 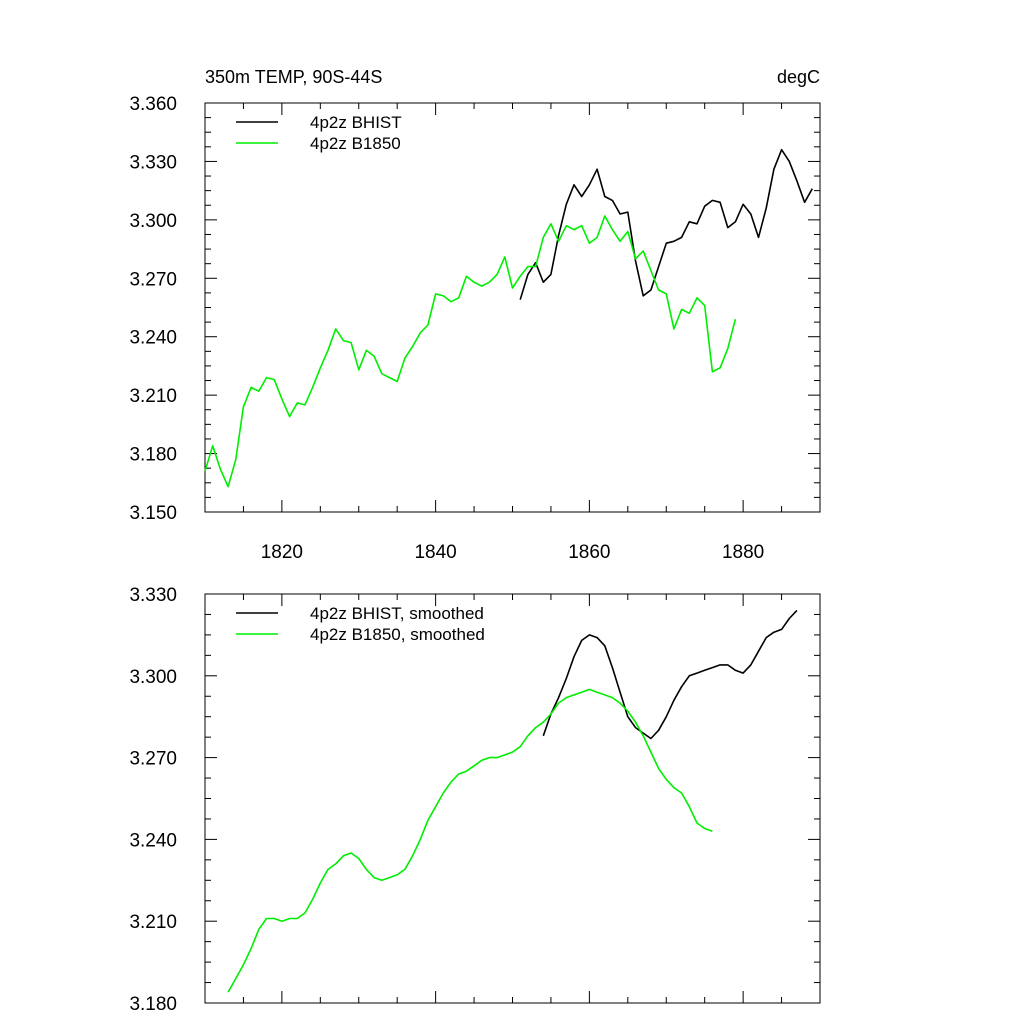 I want to click on legend-label: 4p2z BHIST, so click(x=356, y=122).